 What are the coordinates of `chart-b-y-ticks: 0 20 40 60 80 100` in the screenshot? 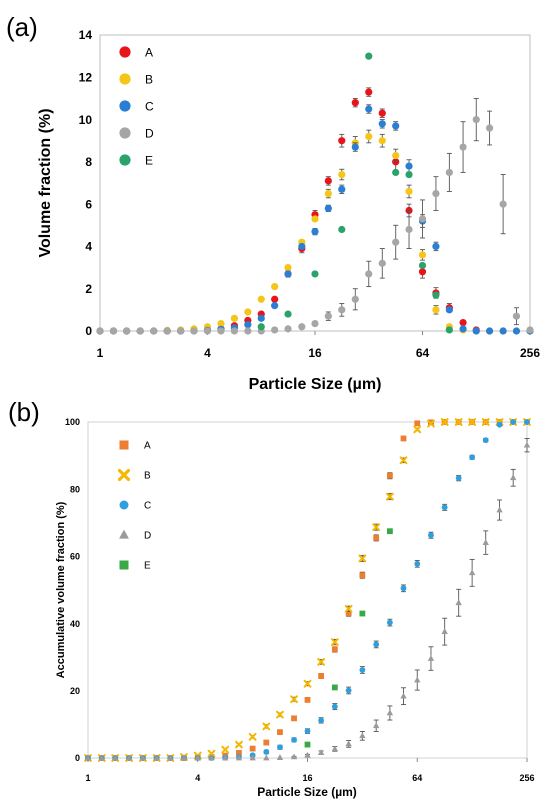 It's located at (72, 590).